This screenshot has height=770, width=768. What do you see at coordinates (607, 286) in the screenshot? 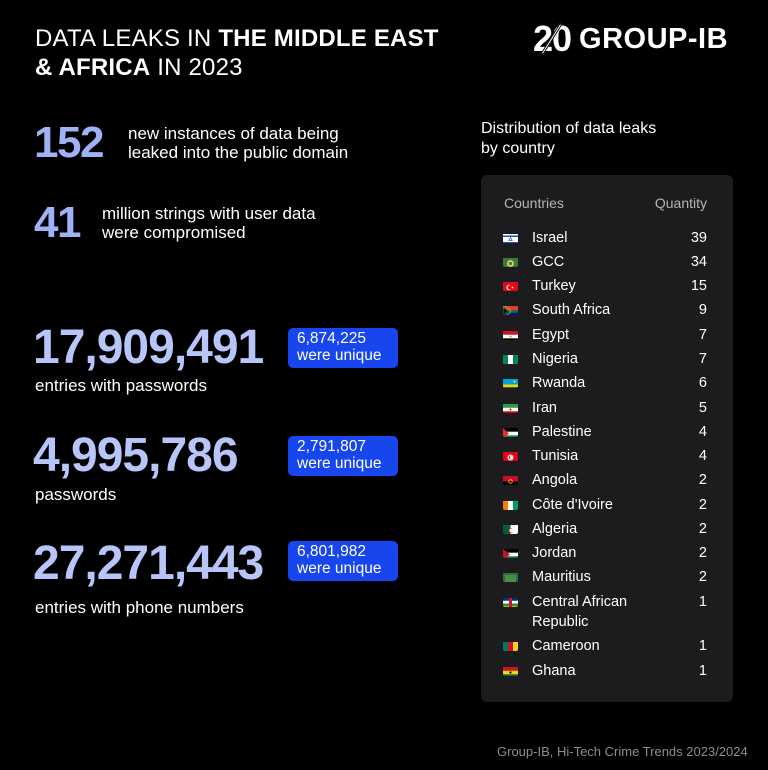
I see `table-row: Turkey 15` at bounding box center [607, 286].